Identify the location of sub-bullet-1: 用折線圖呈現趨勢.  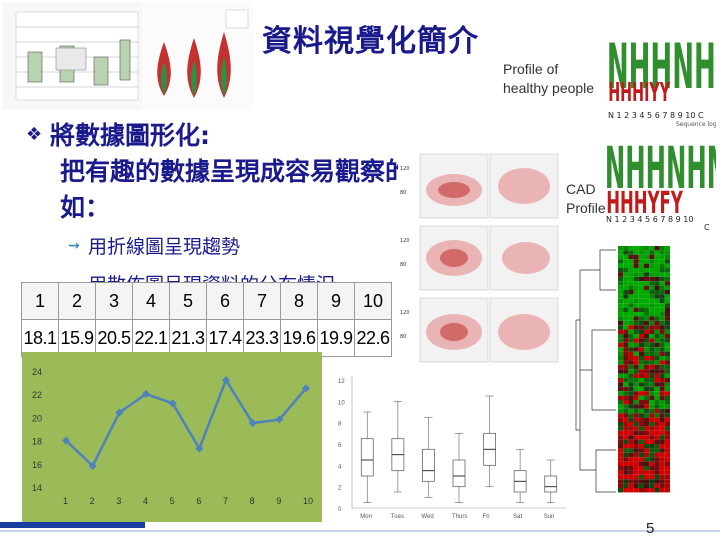
(164, 247).